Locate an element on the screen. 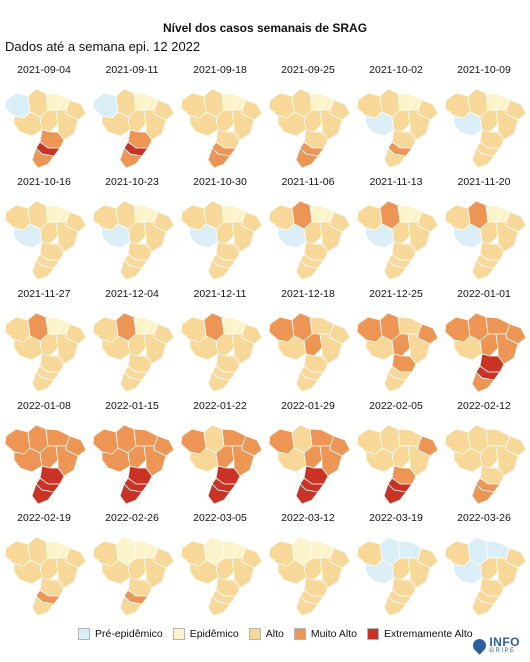  legend-item: Extremamente Alto is located at coordinates (419, 634).